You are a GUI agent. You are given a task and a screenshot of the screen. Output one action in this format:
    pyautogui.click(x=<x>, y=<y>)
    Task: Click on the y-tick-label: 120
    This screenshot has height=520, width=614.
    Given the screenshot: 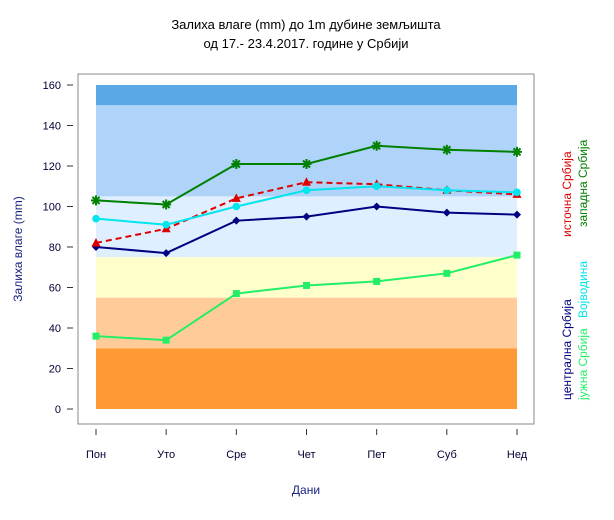 What is the action you would take?
    pyautogui.click(x=52, y=167)
    